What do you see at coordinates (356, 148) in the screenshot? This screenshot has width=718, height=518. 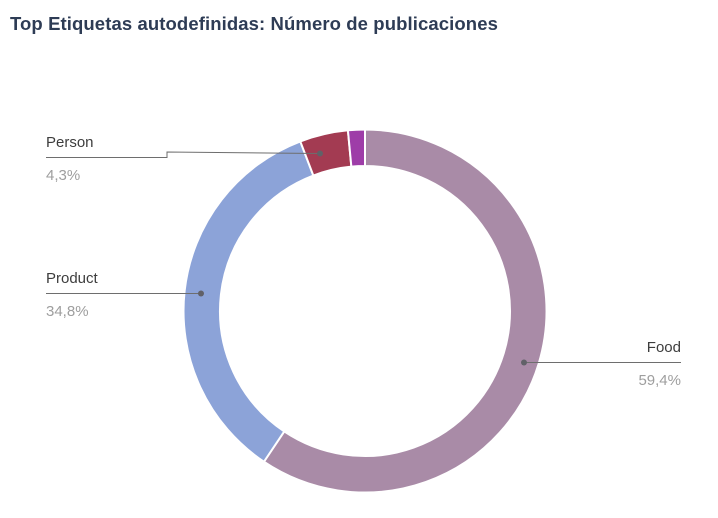 I see `donut-slice-unlabeled` at bounding box center [356, 148].